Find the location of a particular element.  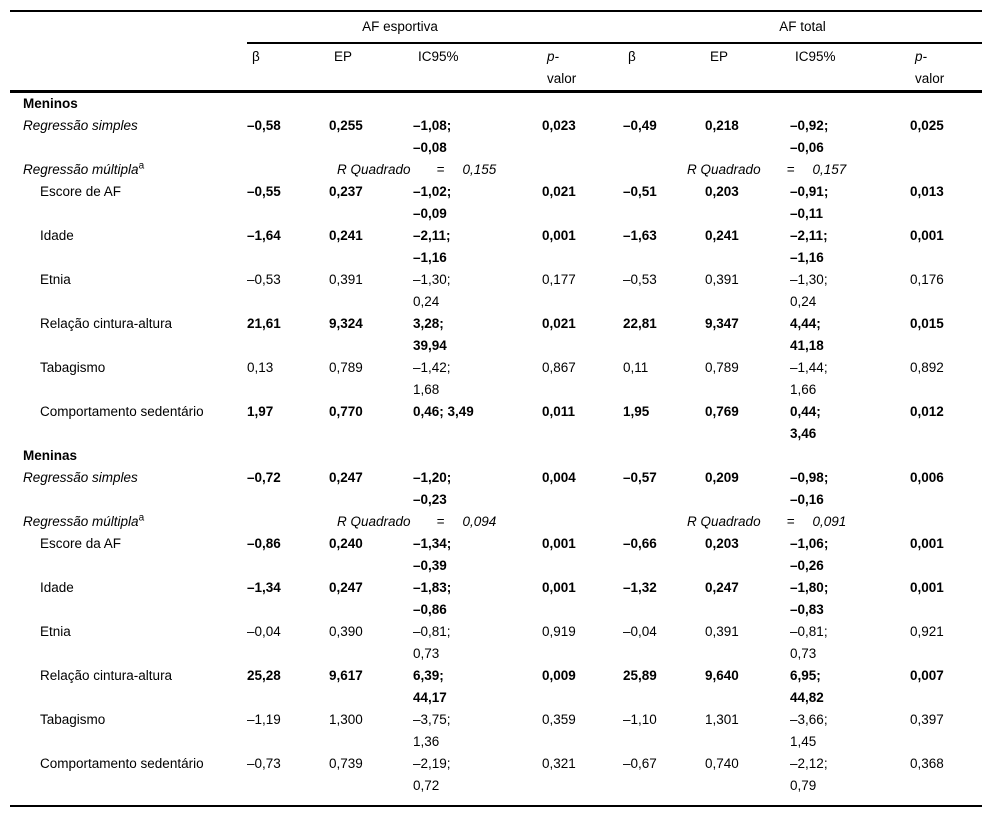

row-label-text: Comportamento sedentário is located at coordinates (122, 763).